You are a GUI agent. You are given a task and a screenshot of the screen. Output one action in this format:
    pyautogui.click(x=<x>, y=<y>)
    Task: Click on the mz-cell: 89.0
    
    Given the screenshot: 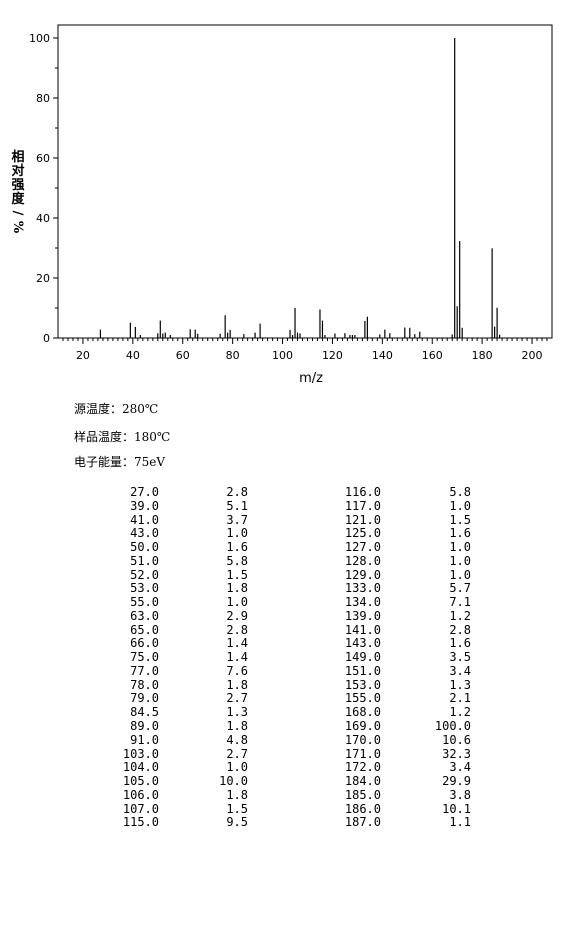 What is the action you would take?
    pyautogui.click(x=144, y=726)
    